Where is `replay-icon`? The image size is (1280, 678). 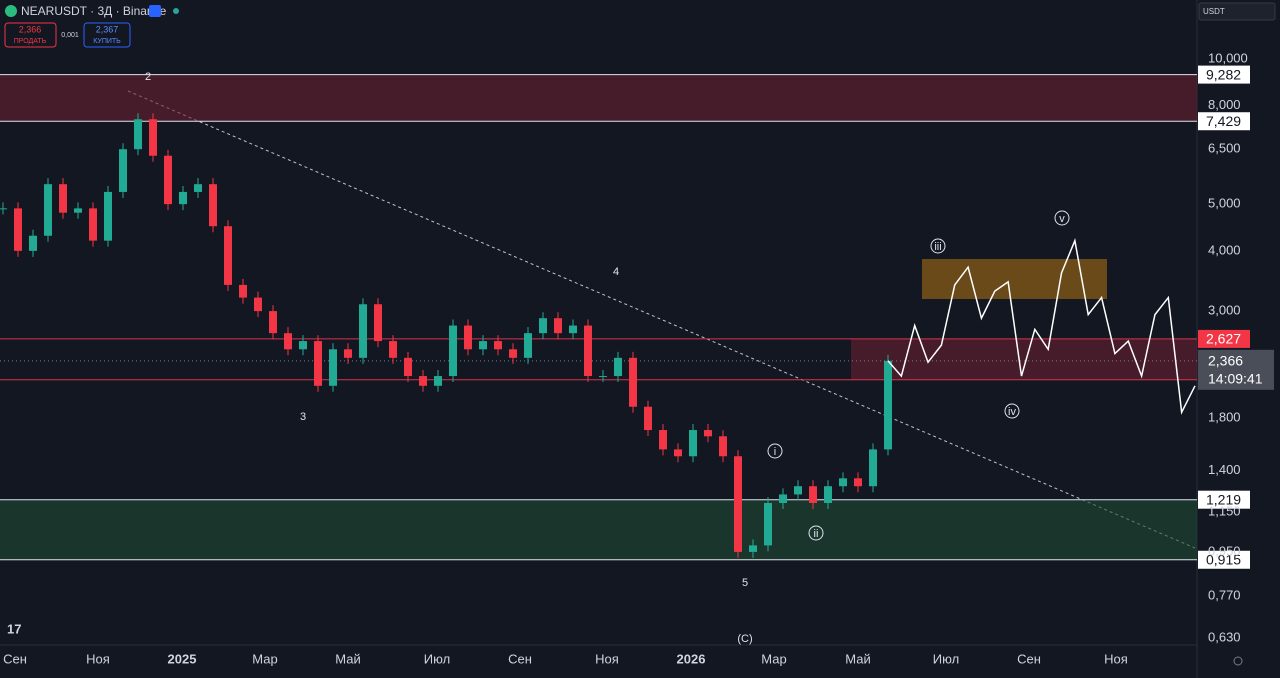
replay-icon is located at coordinates (155, 11).